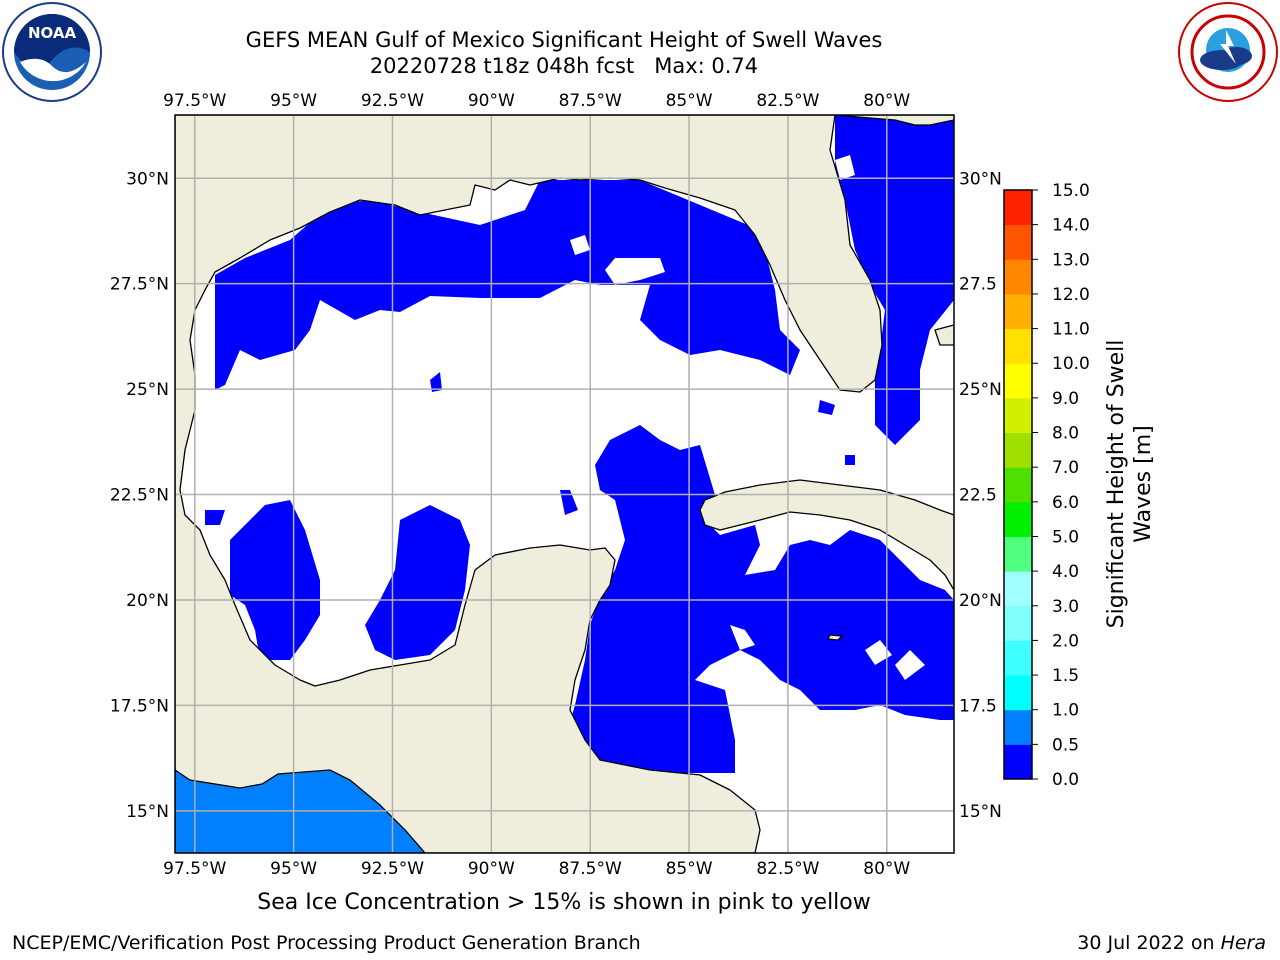  I want to click on colorbar-tick-label: 4.0, so click(1065, 572).